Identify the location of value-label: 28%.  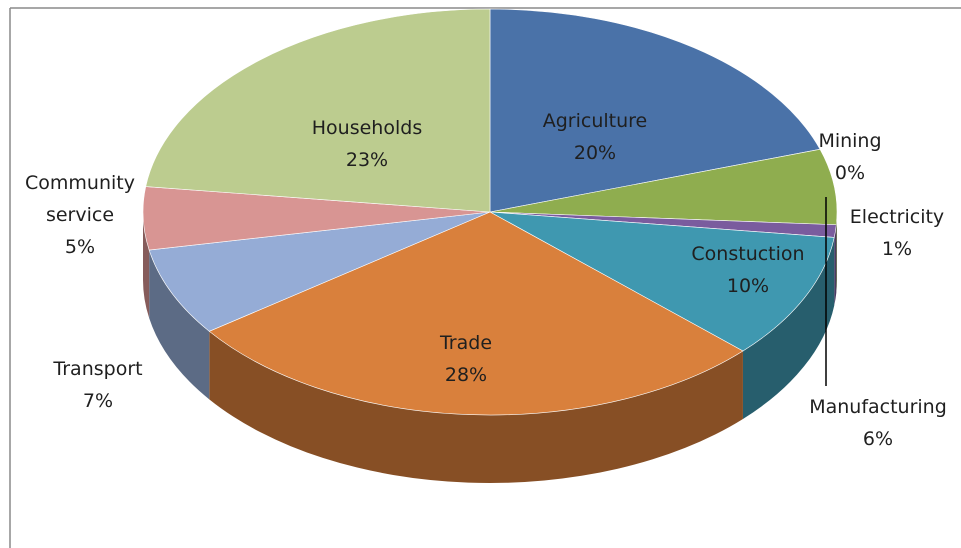
(466, 375).